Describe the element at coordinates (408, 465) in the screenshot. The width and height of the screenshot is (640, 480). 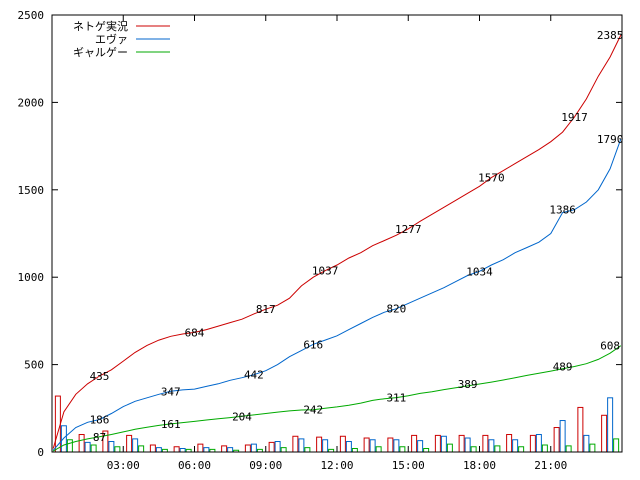
I see `x-tick-label: 15:00` at that location.